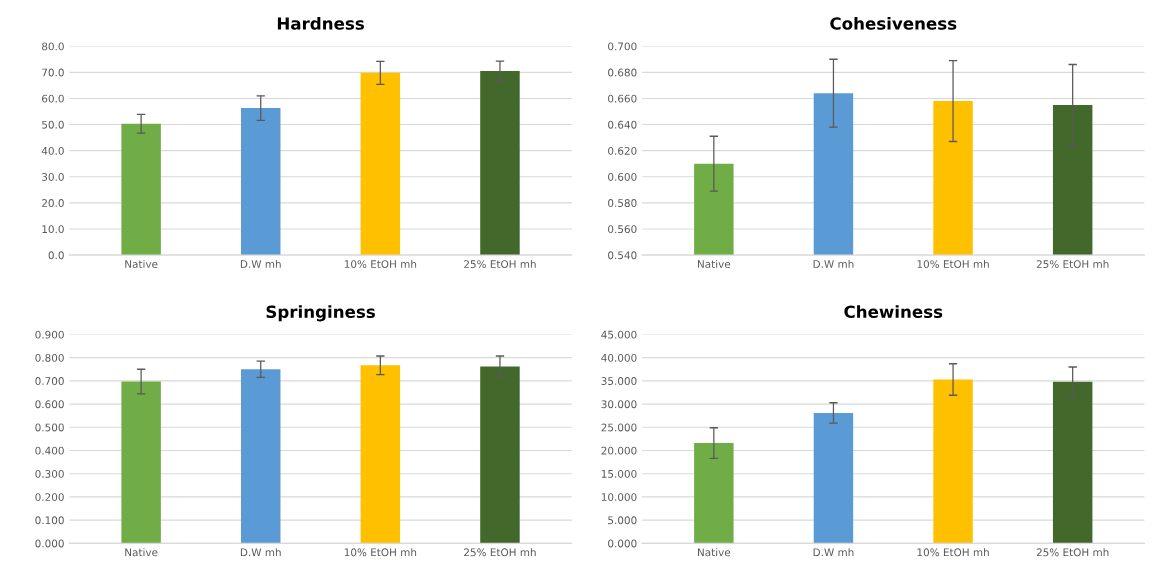  What do you see at coordinates (893, 23) in the screenshot?
I see `chart-title: Cohesiveness` at bounding box center [893, 23].